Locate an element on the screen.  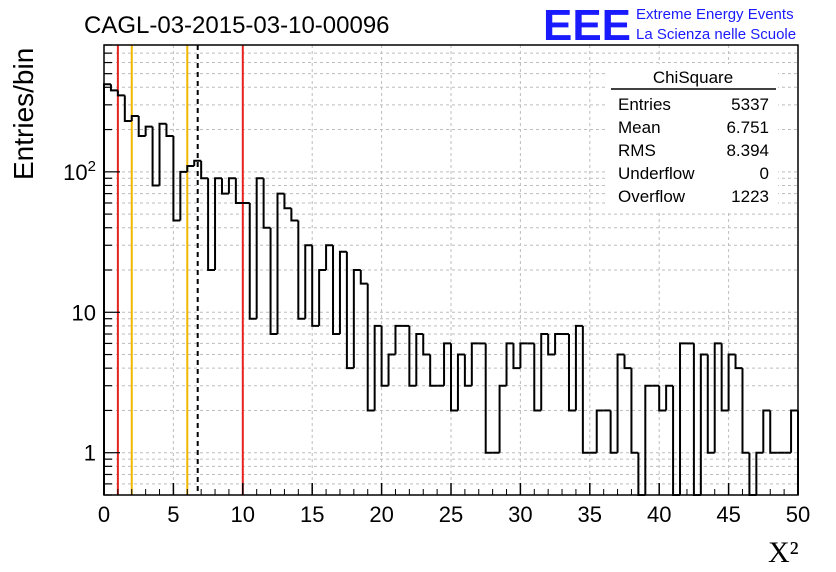
logo-line-2: La Scienza nelle Scuole is located at coordinates (716, 34).